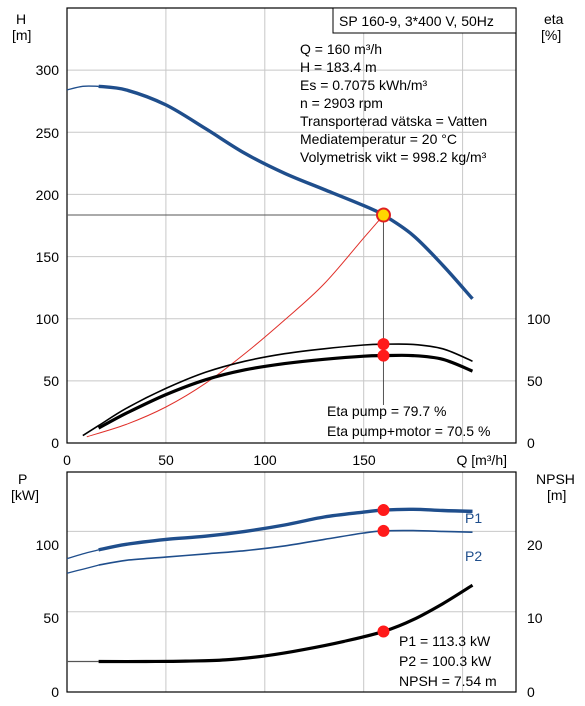  Describe the element at coordinates (364, 85) in the screenshot. I see `info-line: Es = 0.7075 kWh/m³` at that location.